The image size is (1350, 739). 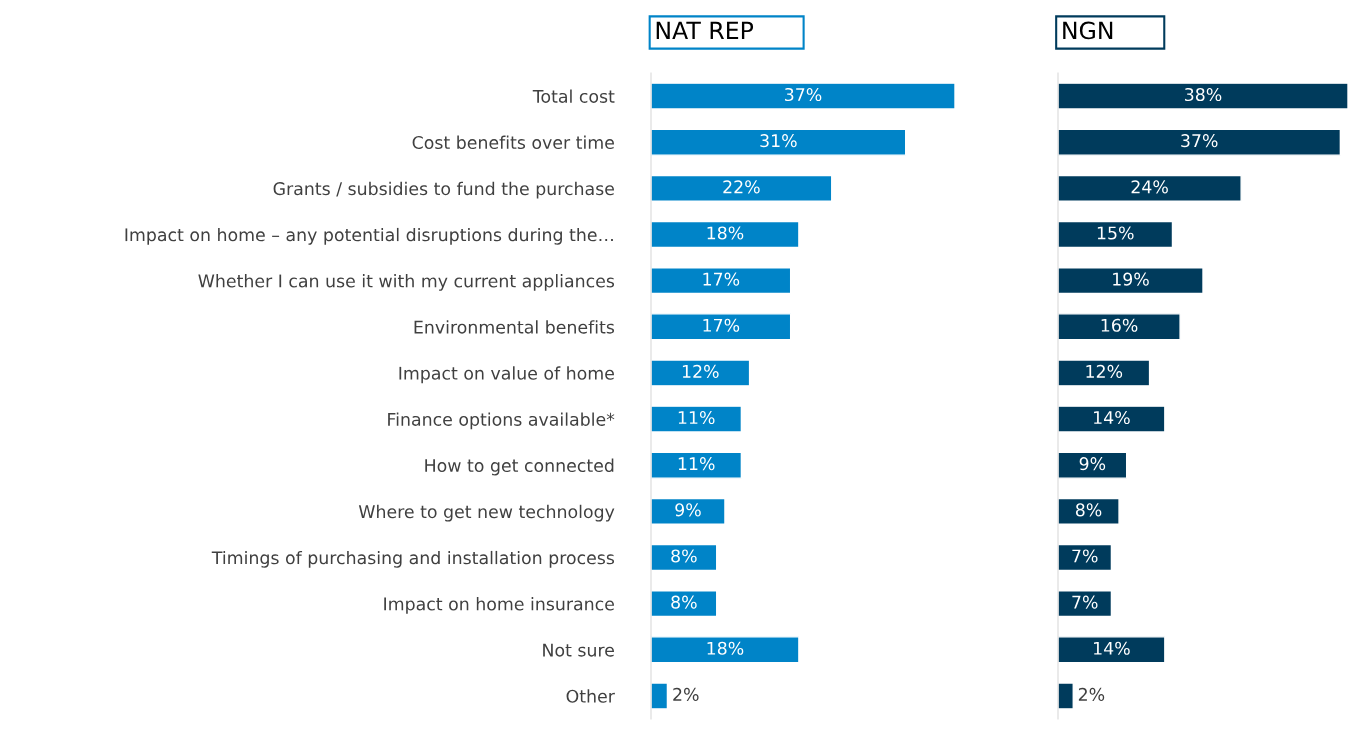 I want to click on data-label: 38%, so click(x=1203, y=94).